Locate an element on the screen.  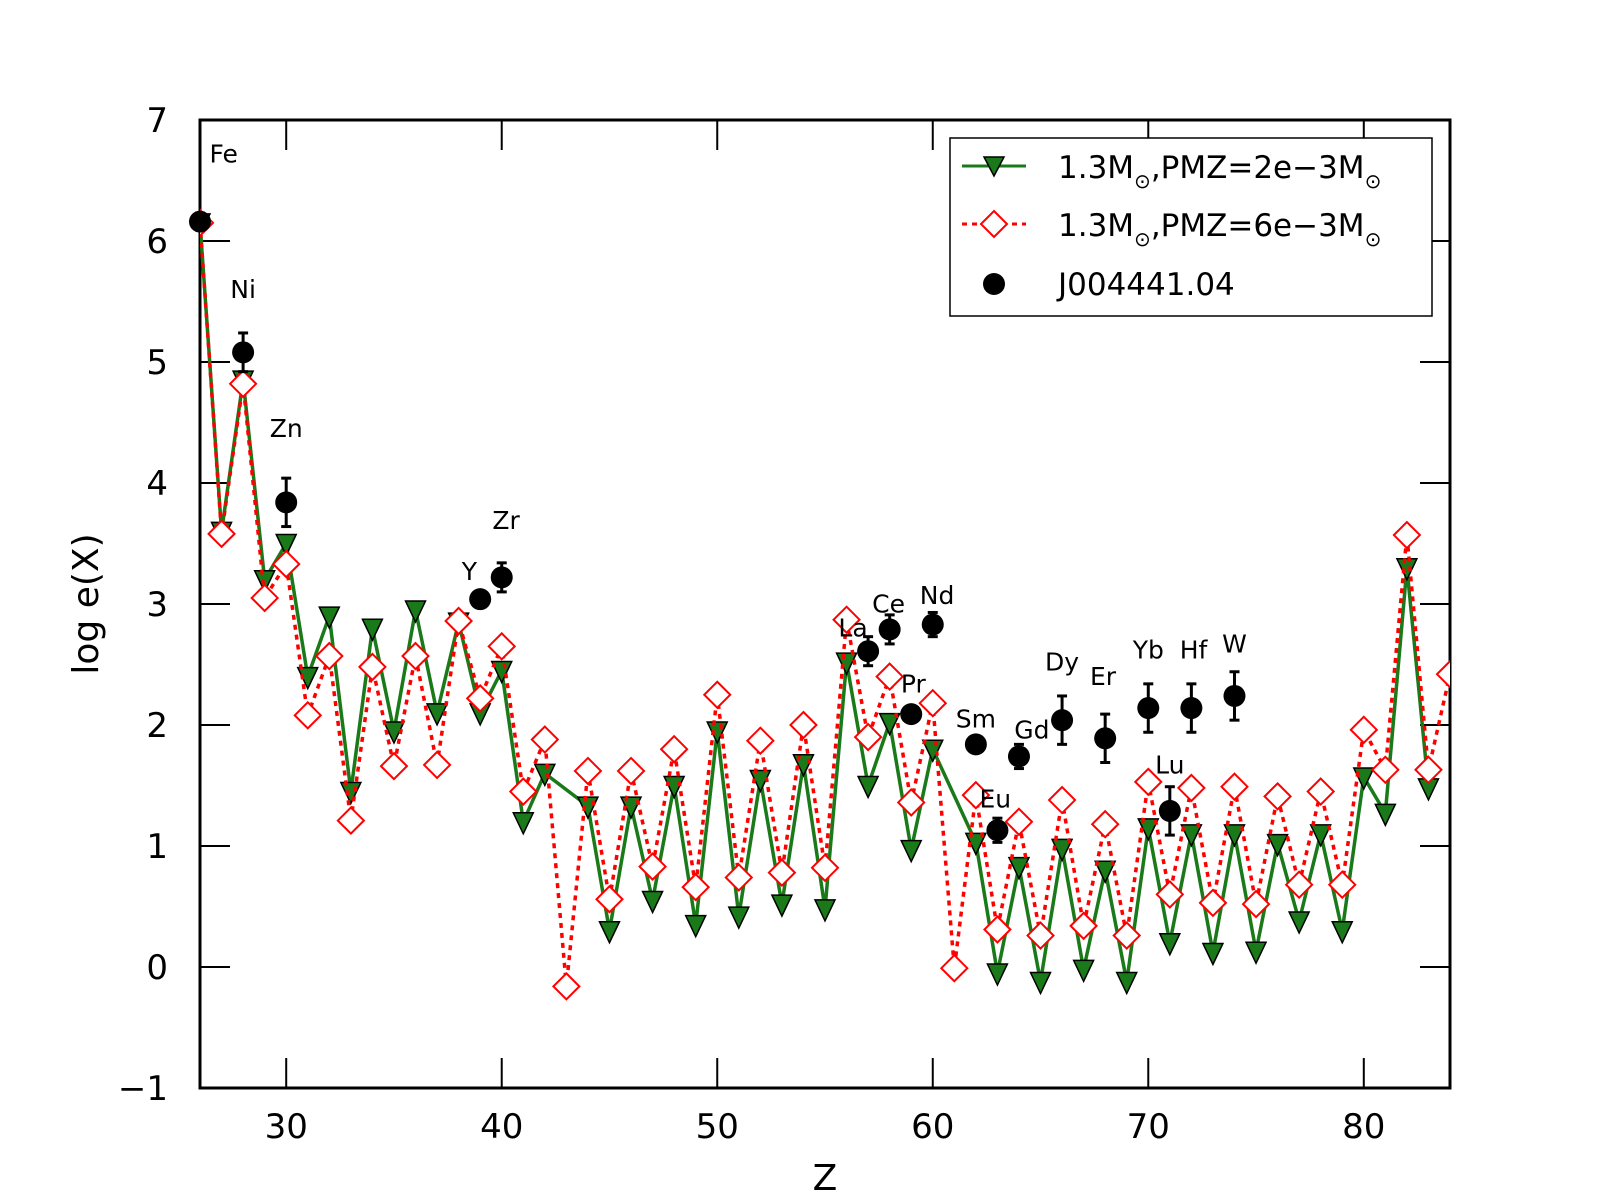
y-tick-label: 2 is located at coordinates (157, 726).